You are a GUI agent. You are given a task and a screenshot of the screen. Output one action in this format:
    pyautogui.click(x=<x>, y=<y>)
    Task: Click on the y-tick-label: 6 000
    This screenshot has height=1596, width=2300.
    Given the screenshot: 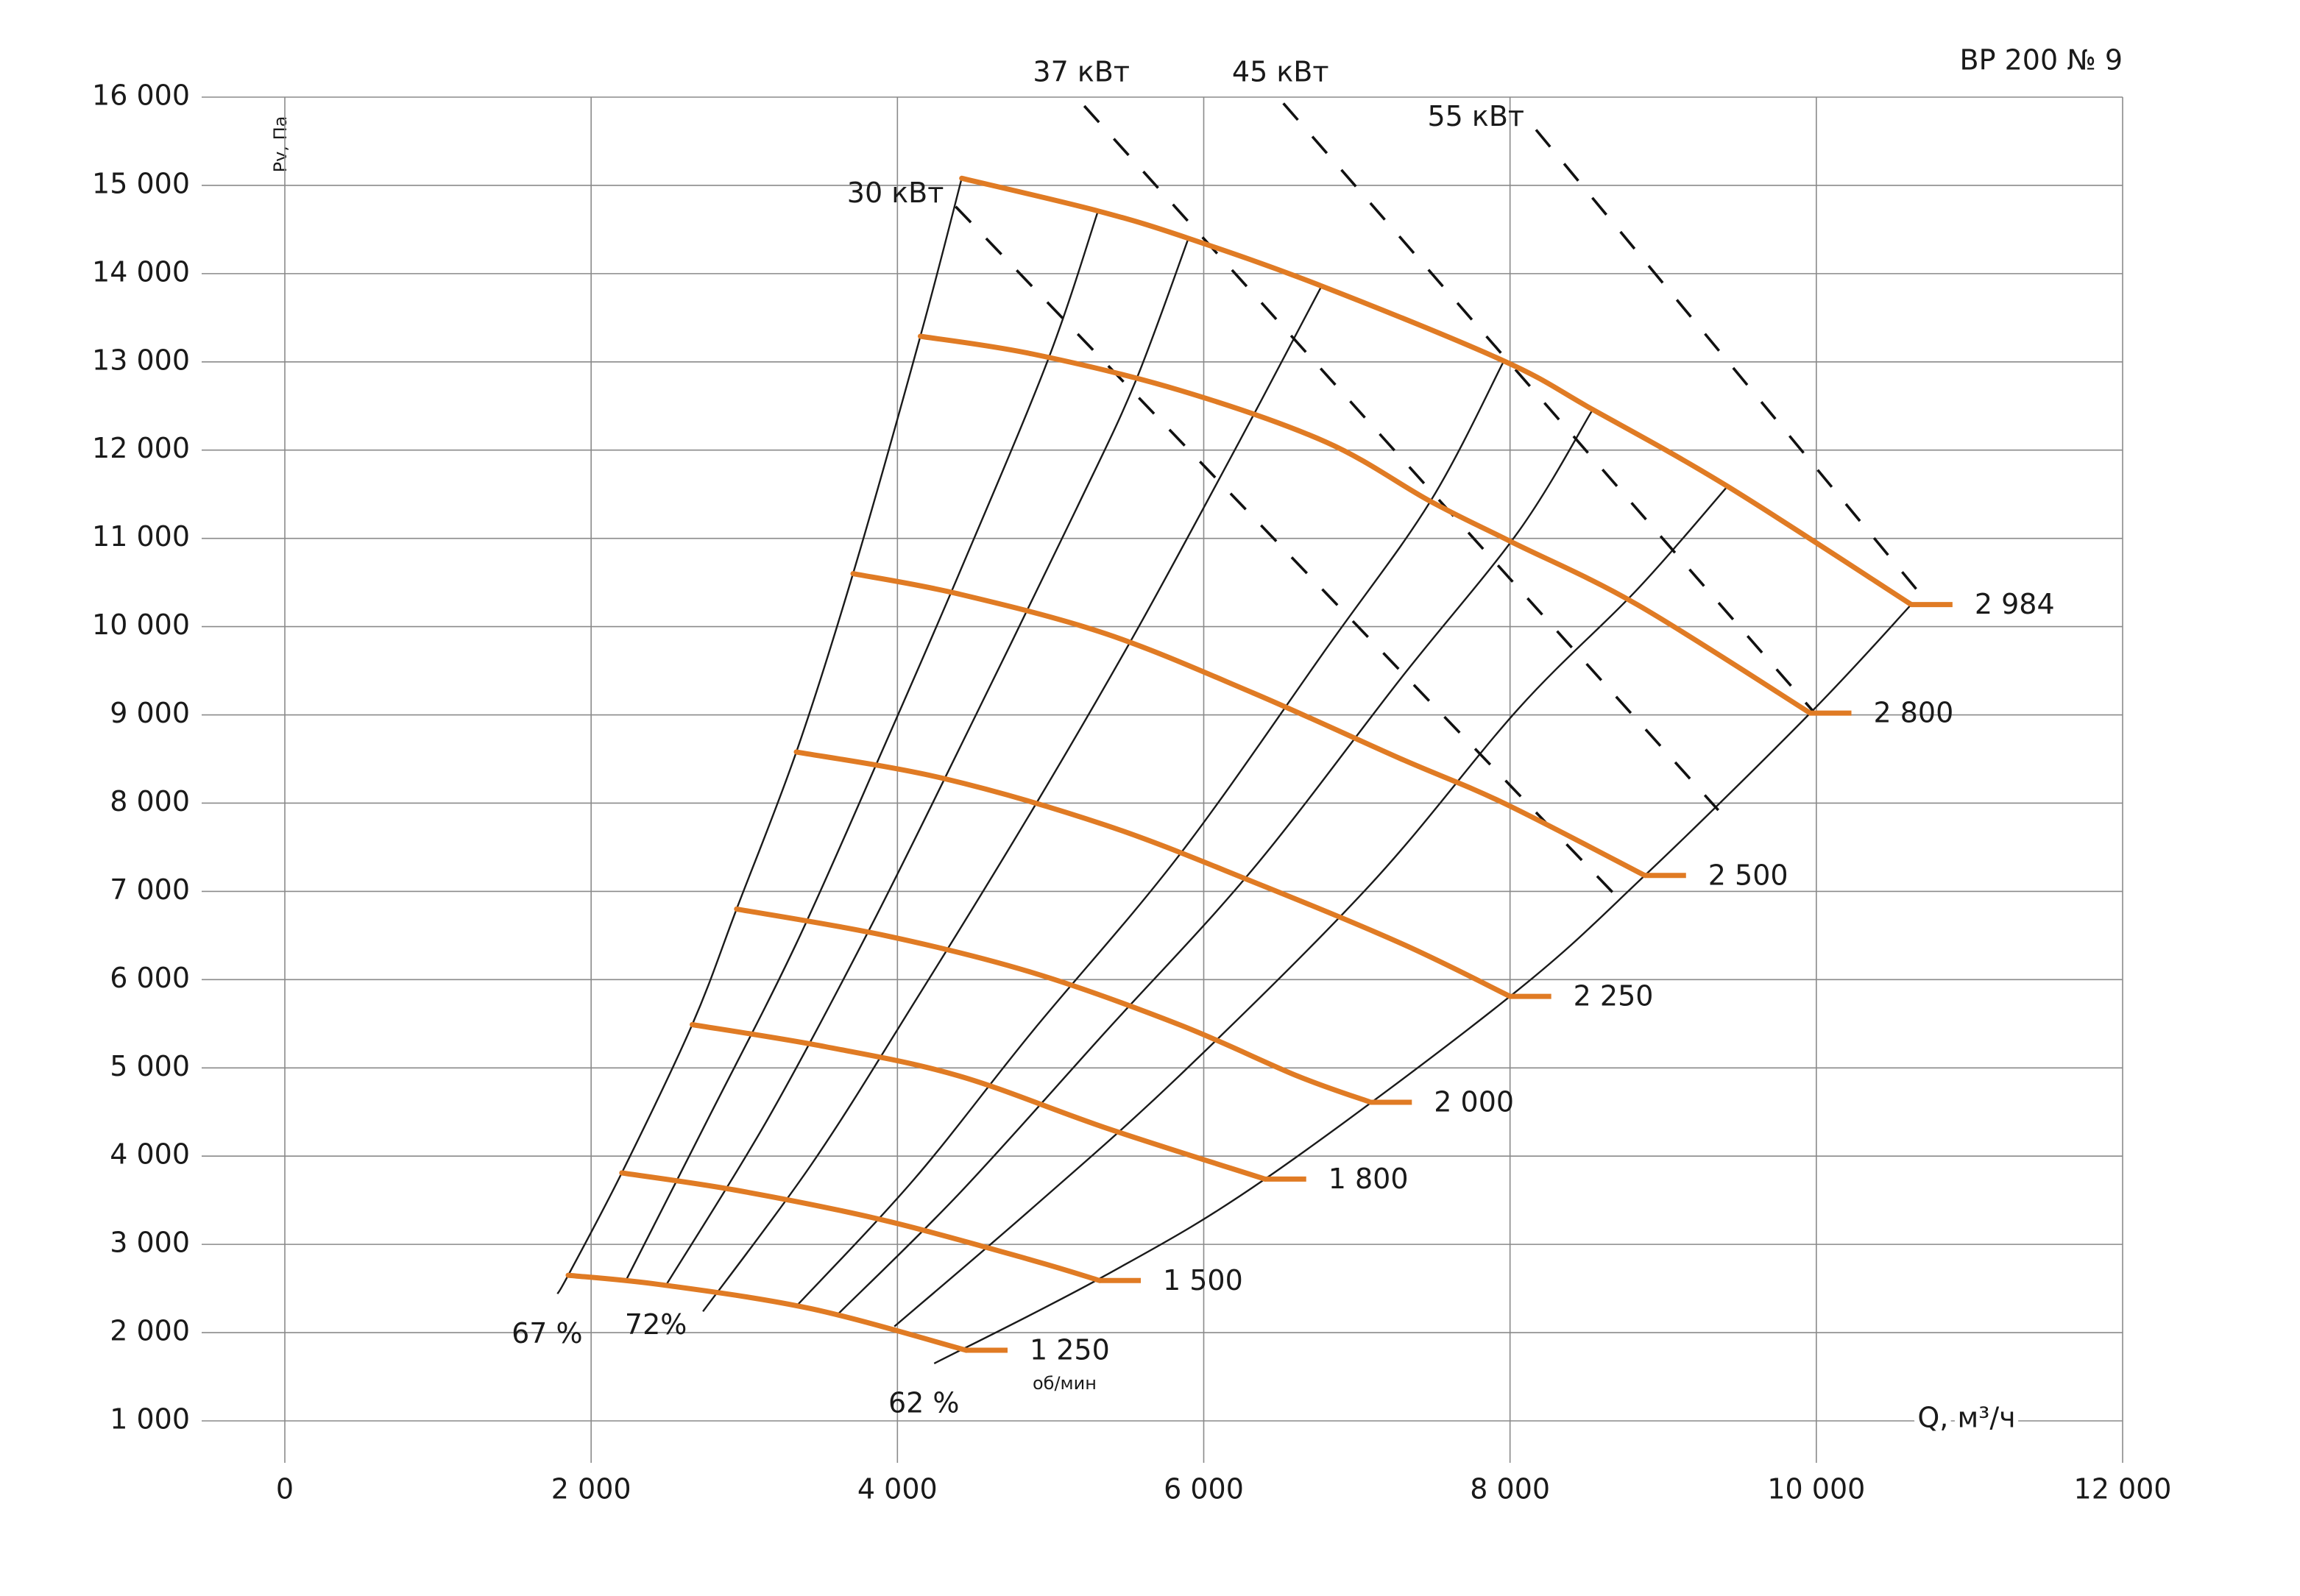 What is the action you would take?
    pyautogui.click(x=150, y=978)
    